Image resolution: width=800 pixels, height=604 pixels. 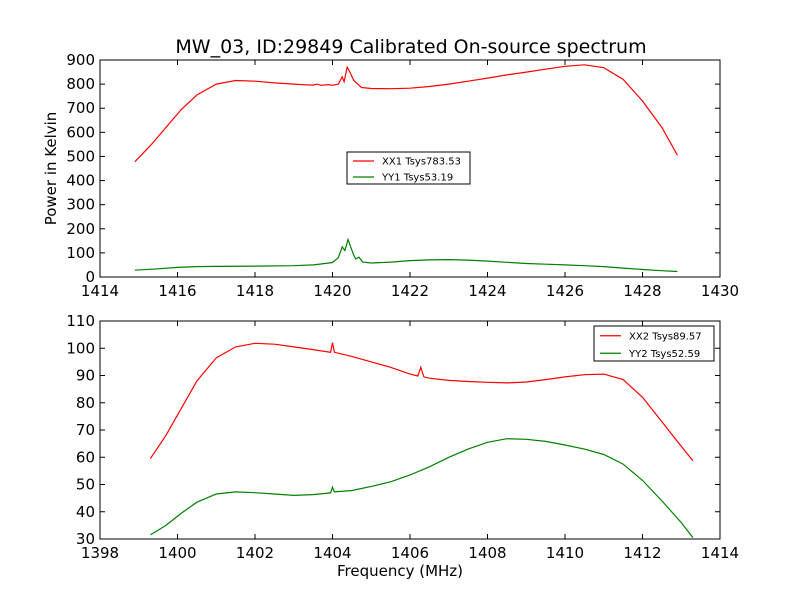 What do you see at coordinates (664, 354) in the screenshot?
I see `legend-label: YY2 Tsys52.59` at bounding box center [664, 354].